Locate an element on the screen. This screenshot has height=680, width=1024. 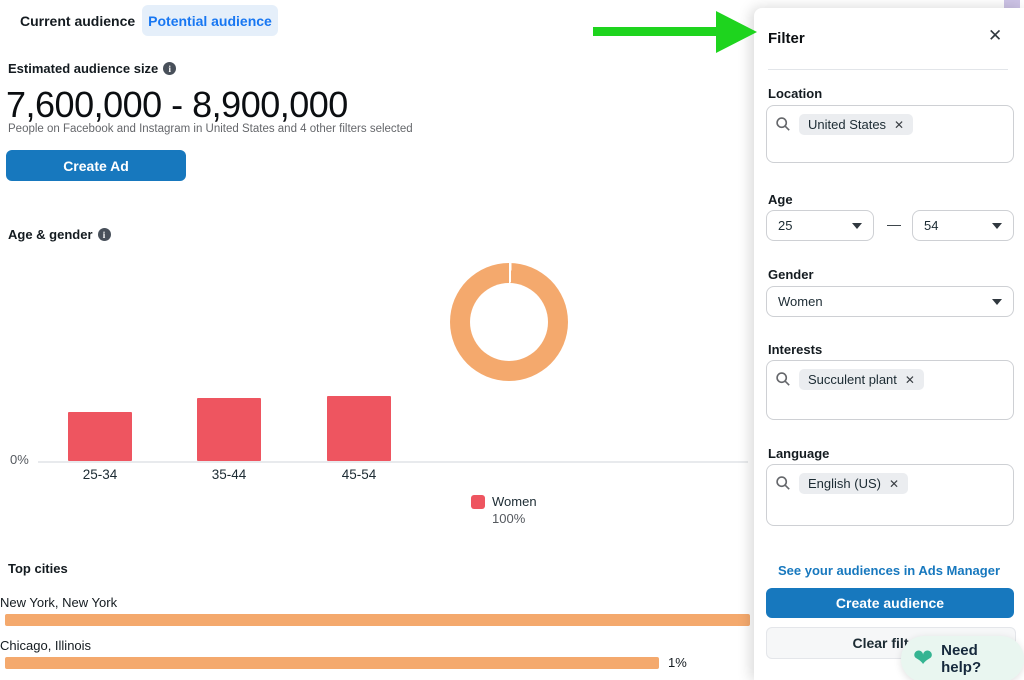
estimated-audience-label: Estimated audience size i is located at coordinates (92, 68).